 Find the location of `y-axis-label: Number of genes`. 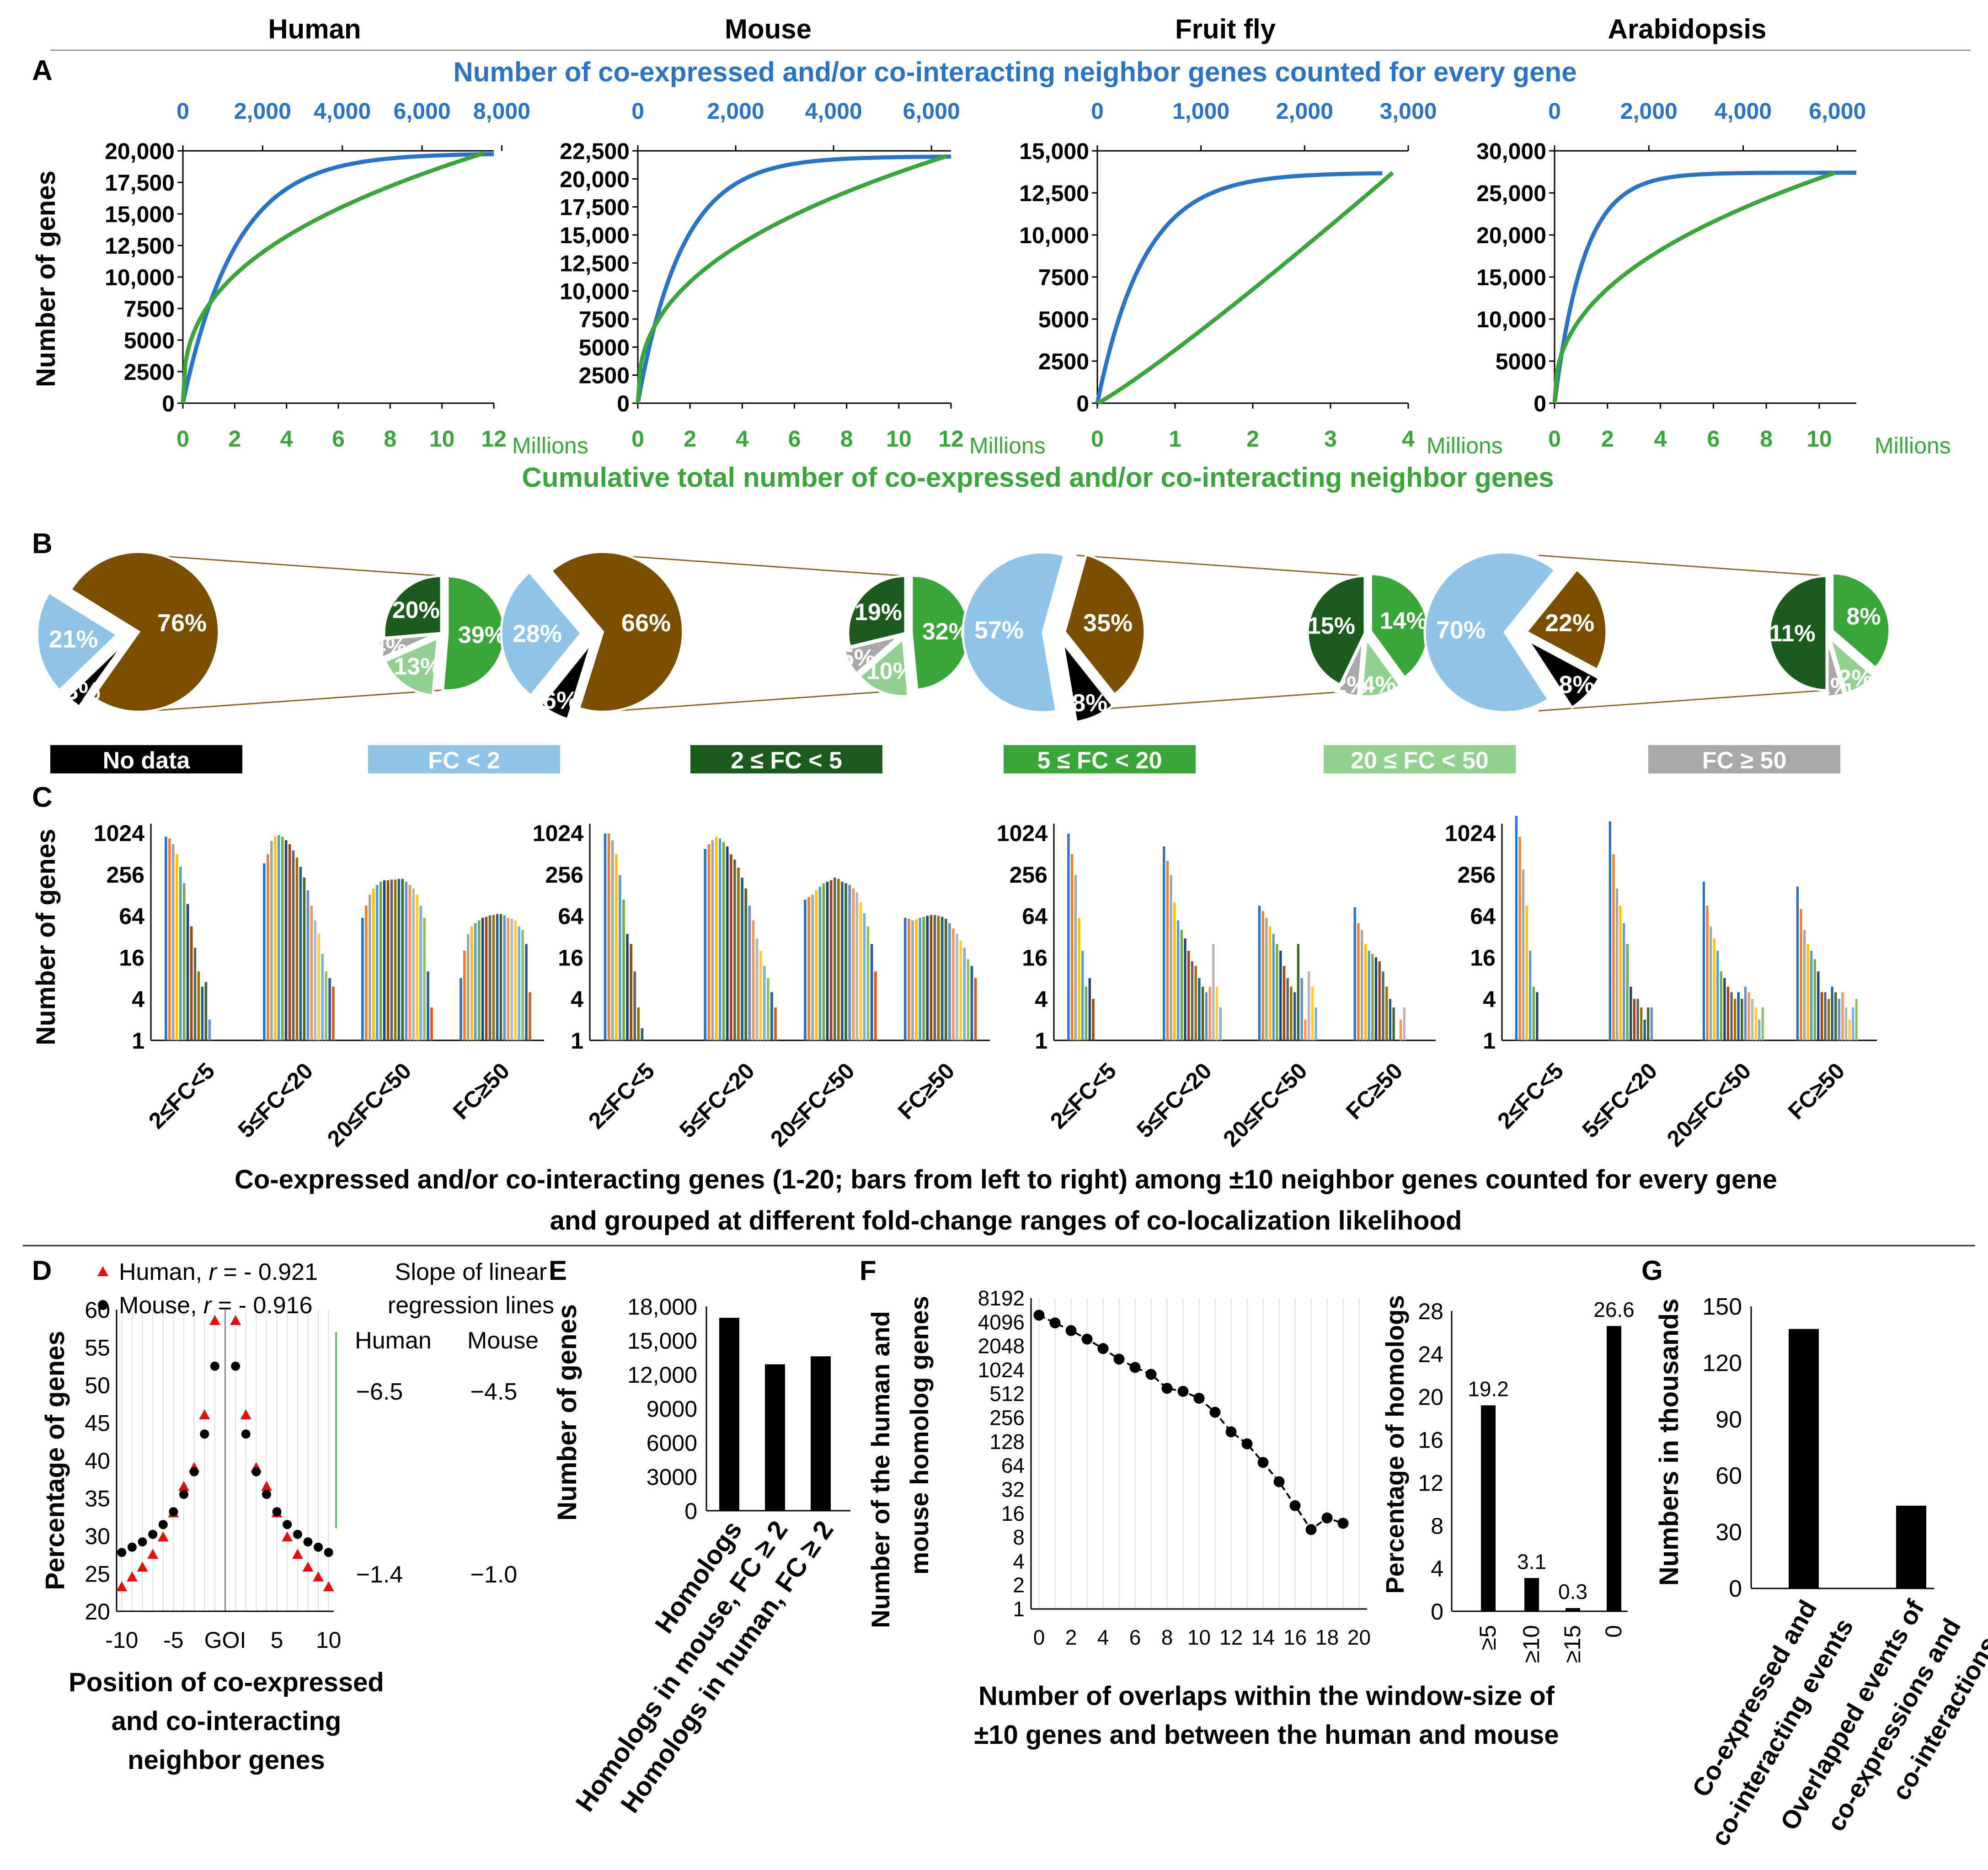

y-axis-label: Number of genes is located at coordinates (567, 1412).